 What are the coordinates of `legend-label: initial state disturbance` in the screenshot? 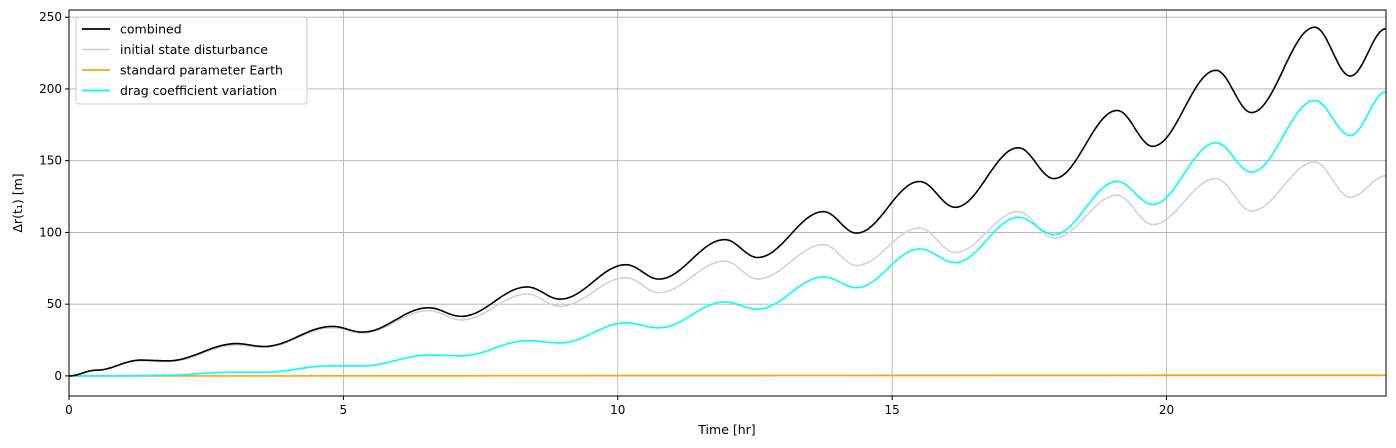 It's located at (194, 49).